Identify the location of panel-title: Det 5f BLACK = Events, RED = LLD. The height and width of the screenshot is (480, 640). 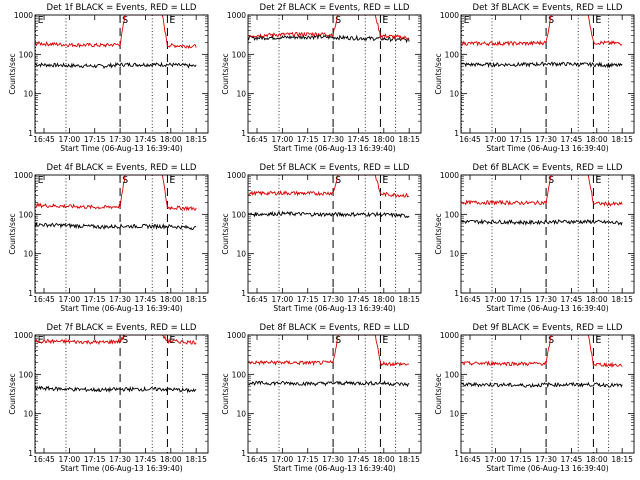
(335, 168).